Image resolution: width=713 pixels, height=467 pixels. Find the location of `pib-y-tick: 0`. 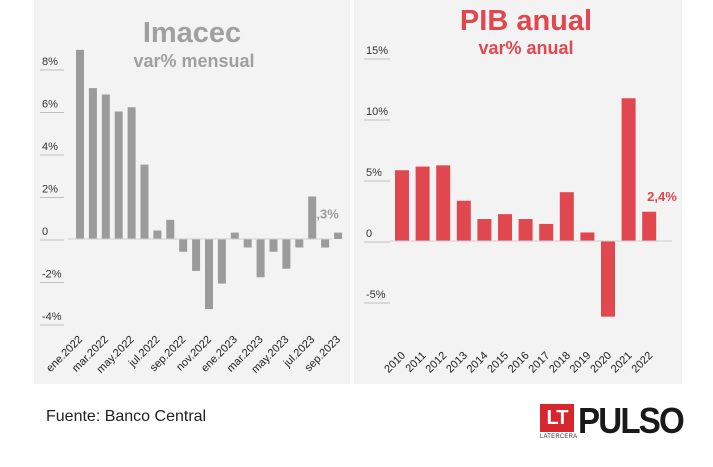

pib-y-tick: 0 is located at coordinates (369, 234).